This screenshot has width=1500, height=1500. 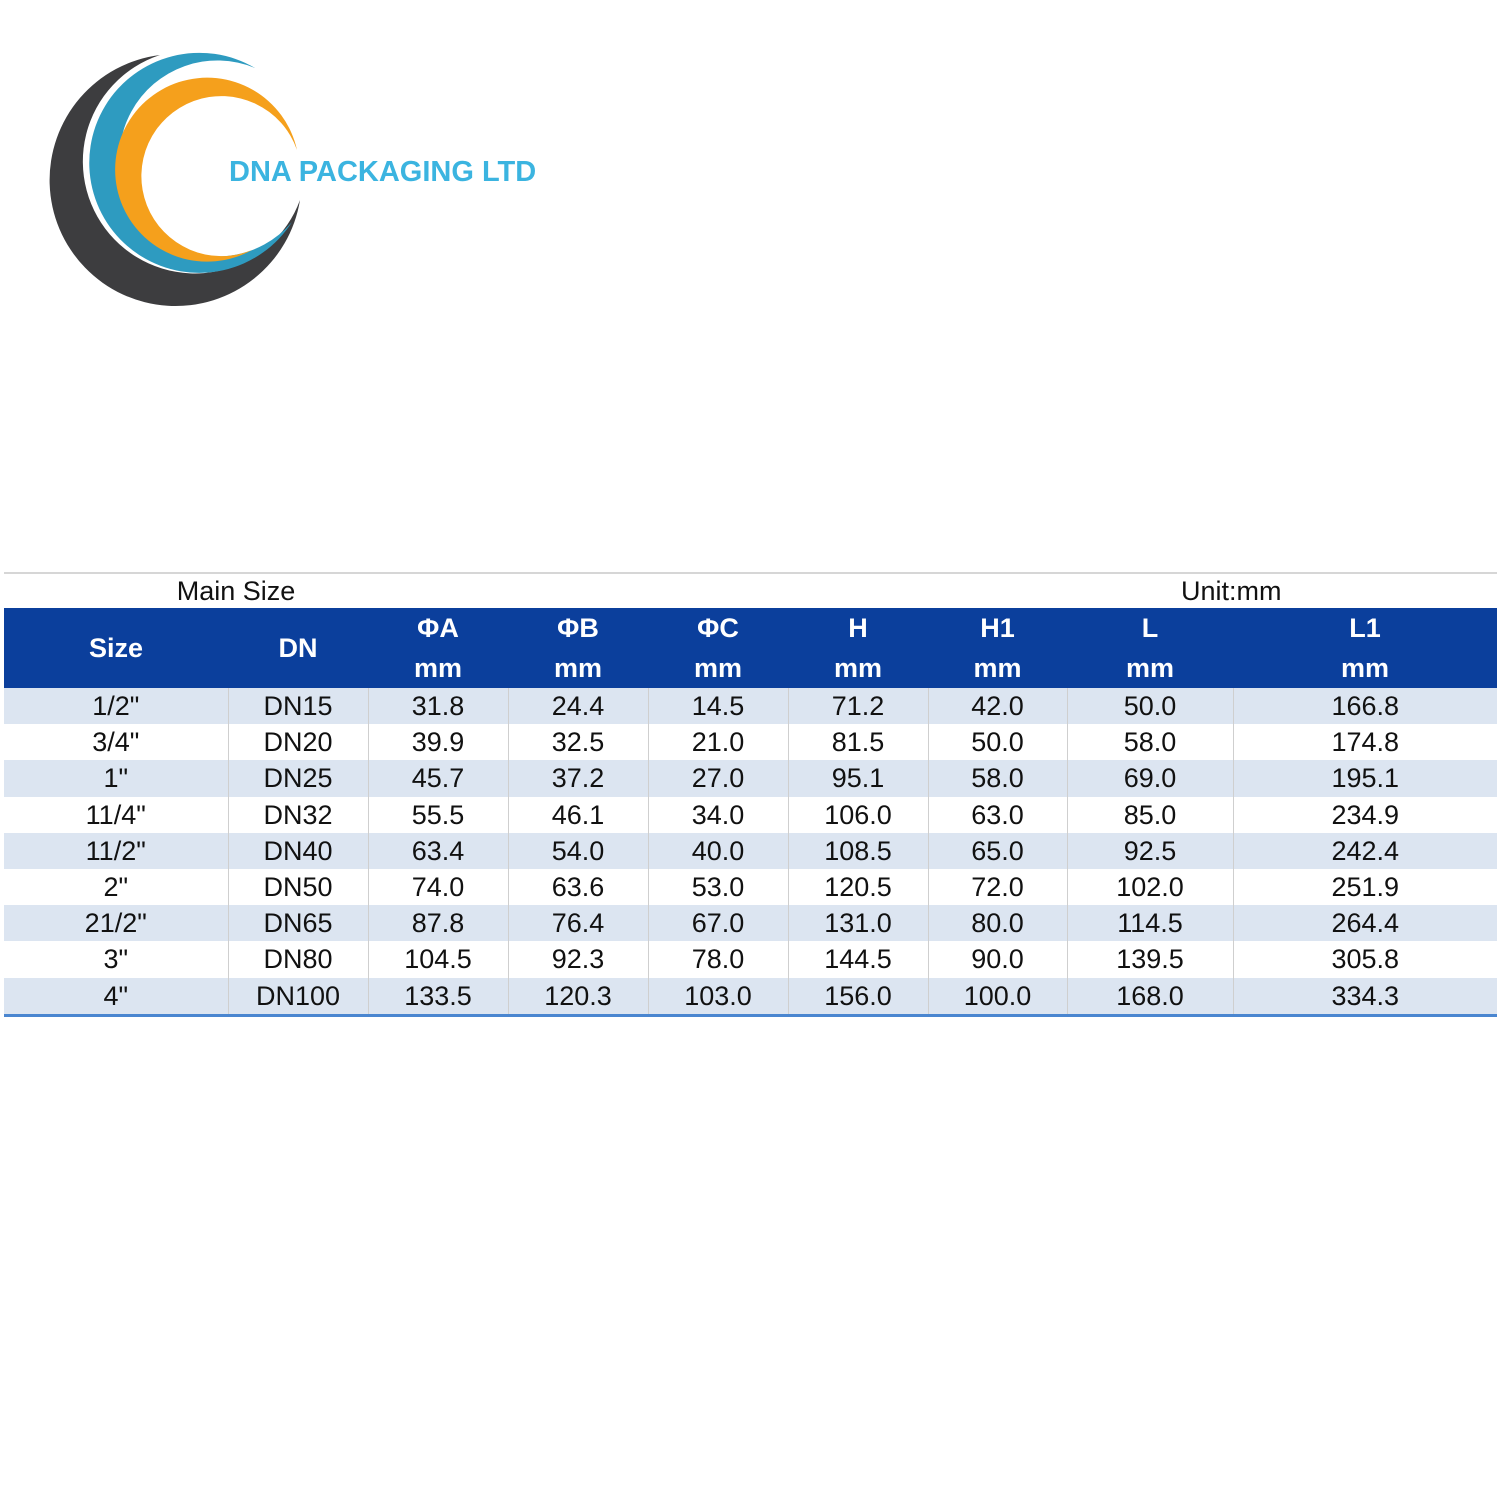 What do you see at coordinates (438, 742) in the screenshot?
I see `table-cell: 39.9` at bounding box center [438, 742].